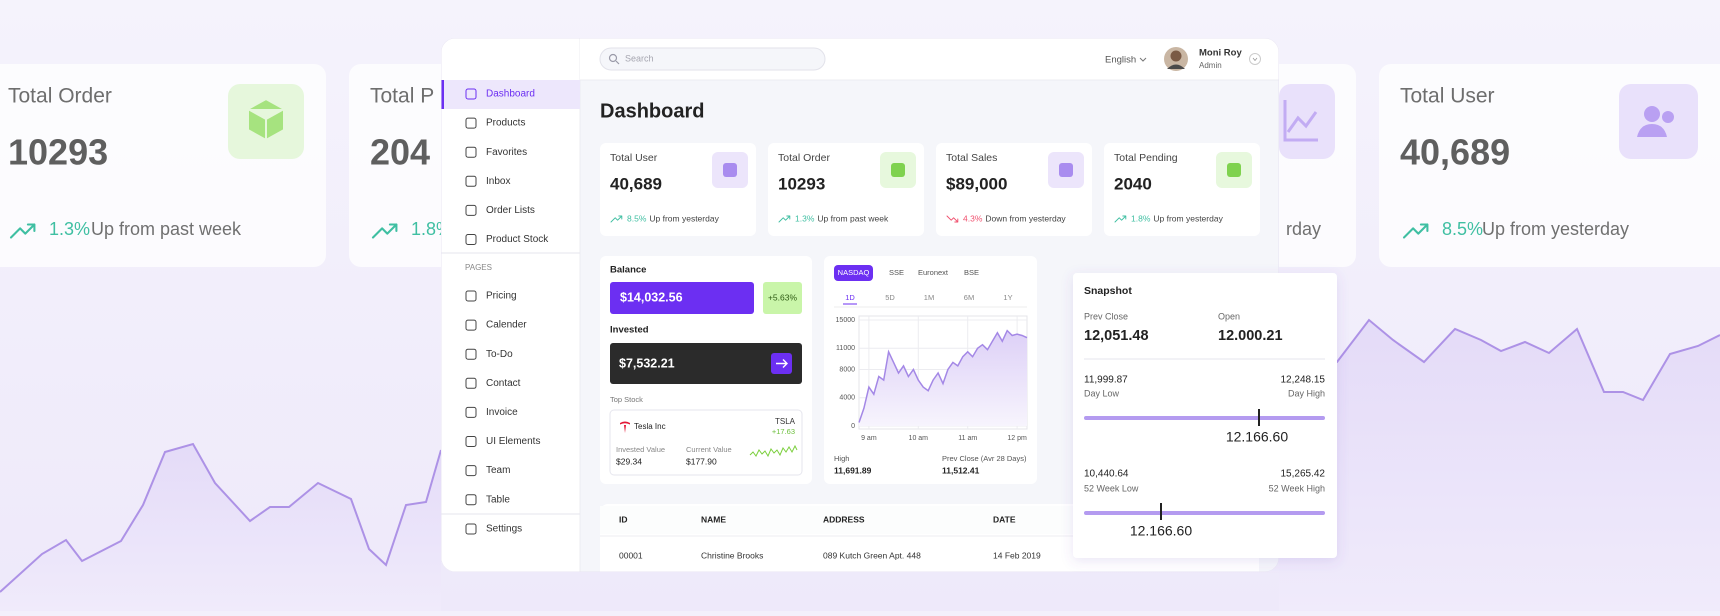  Describe the element at coordinates (933, 272) in the screenshot. I see `market-tab: Euronext` at that location.